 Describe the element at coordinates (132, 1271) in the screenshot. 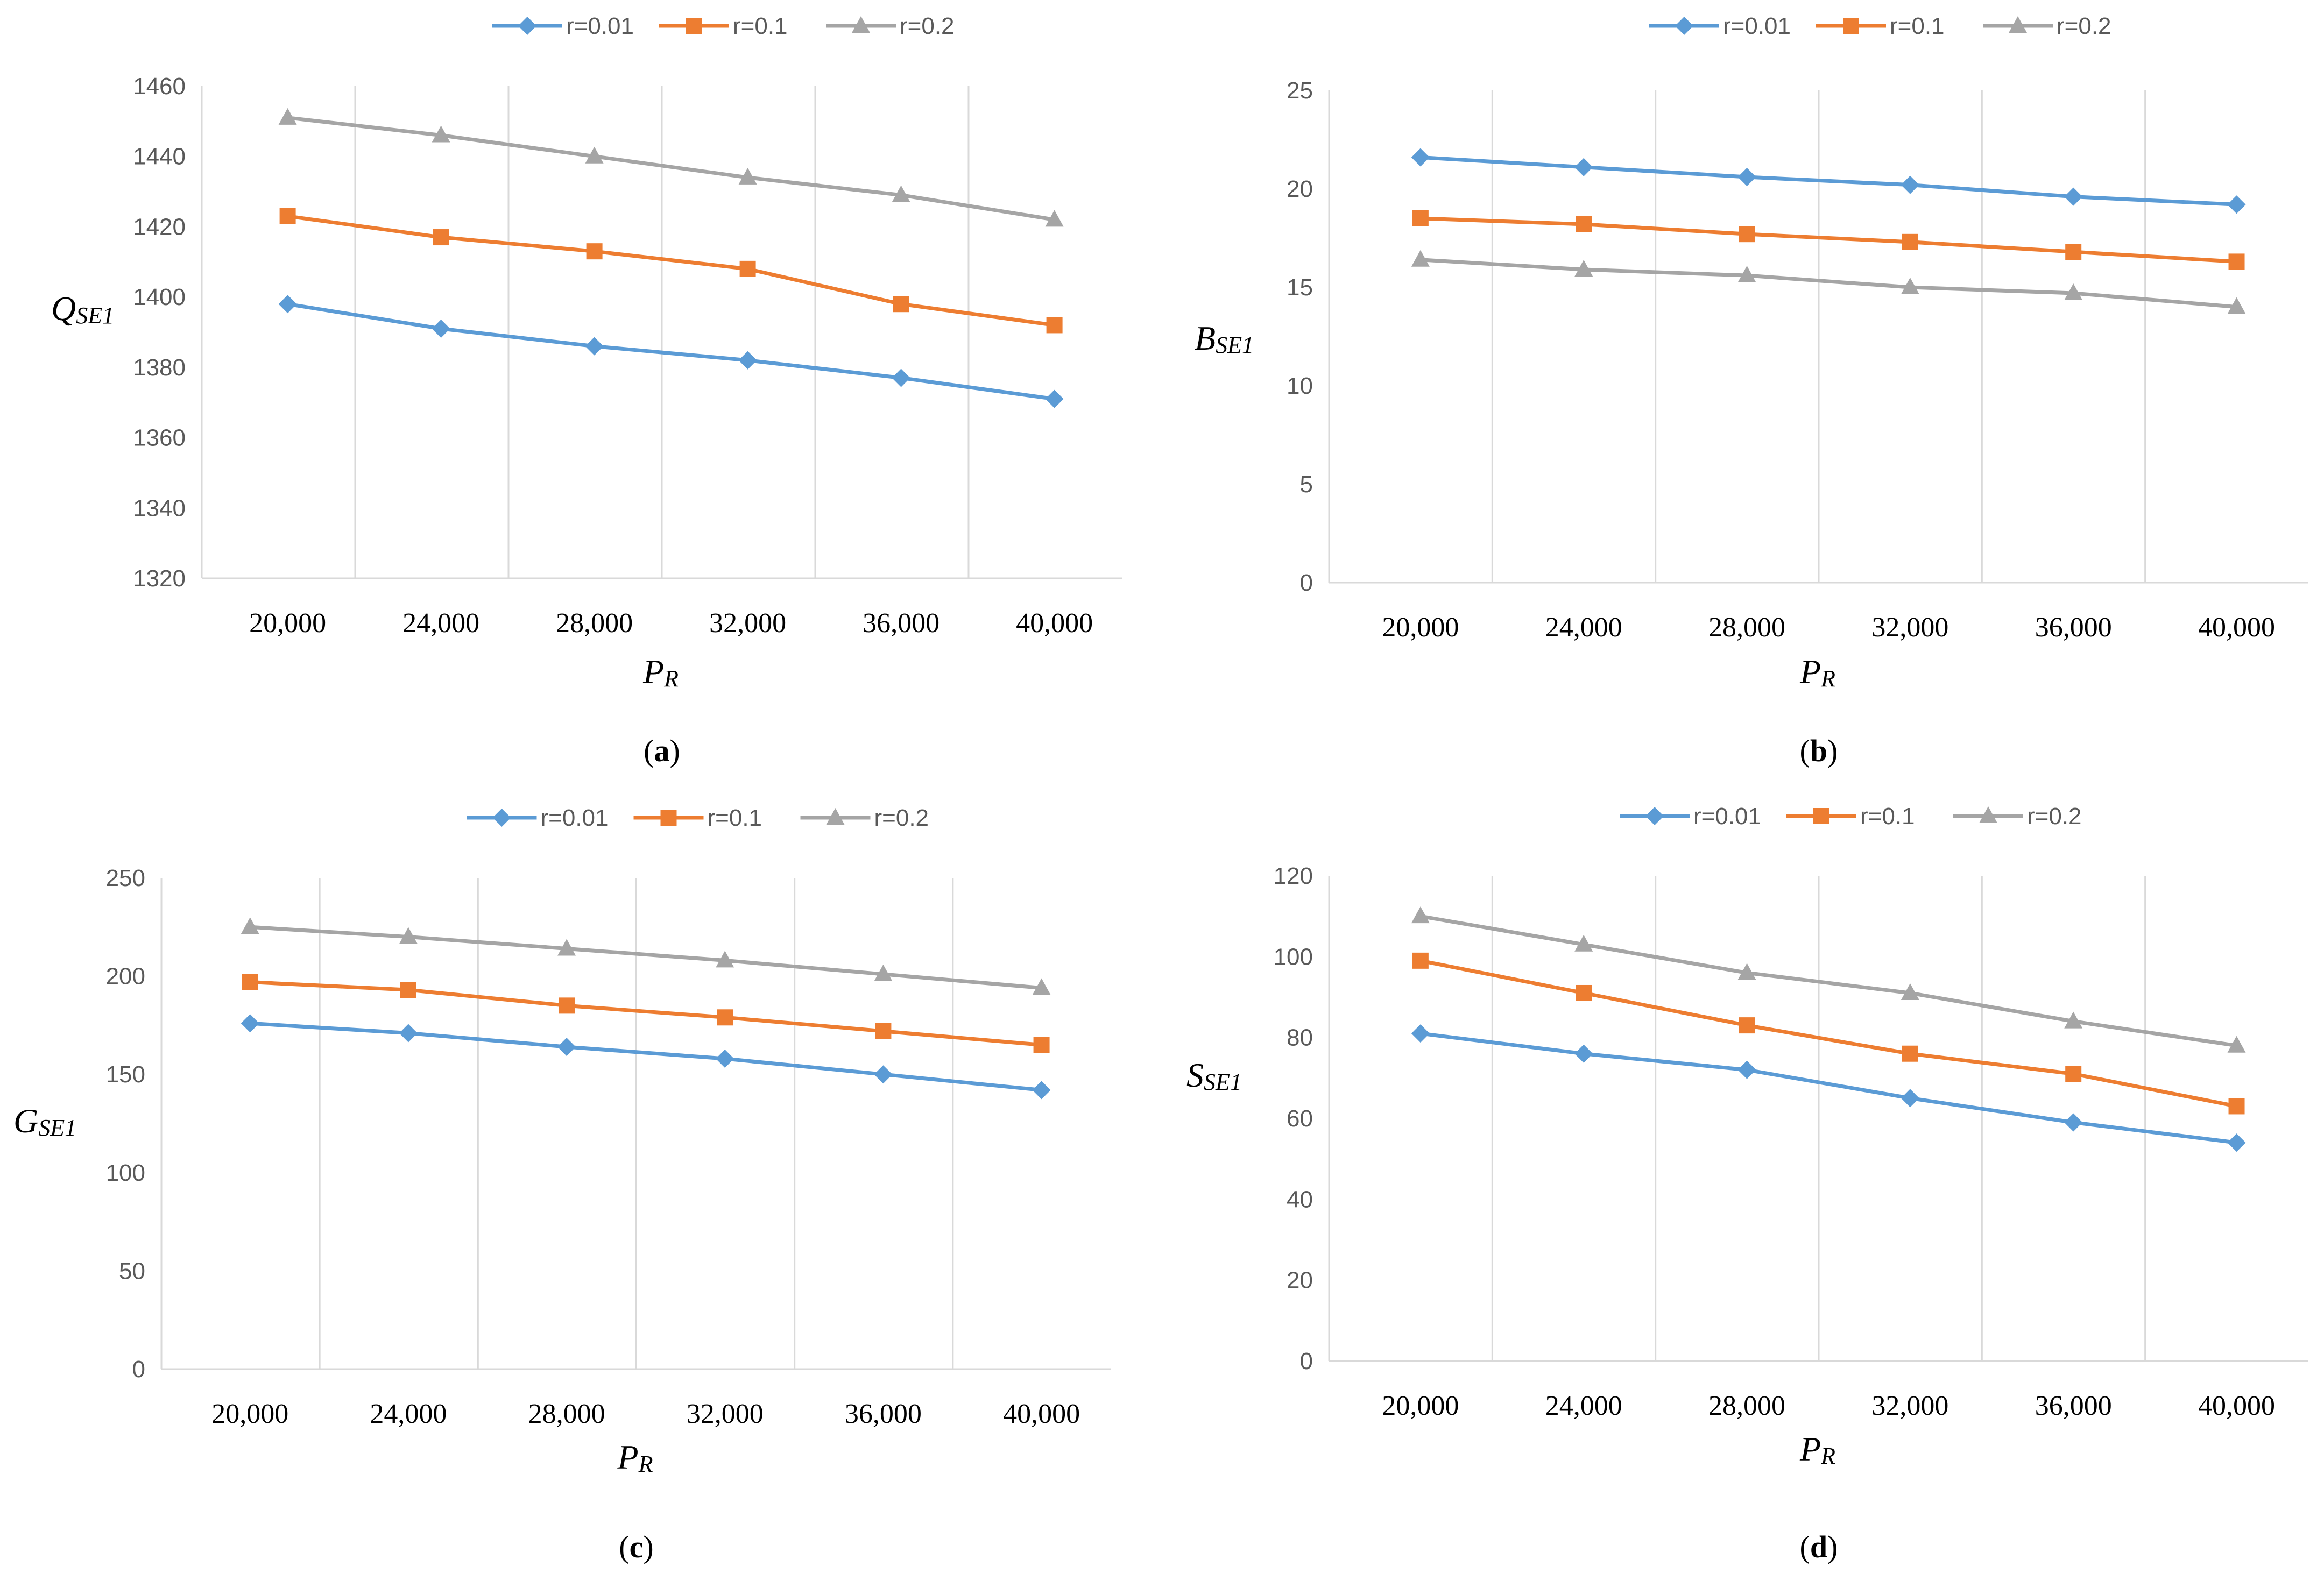

I see `y-tick-label: 50` at that location.